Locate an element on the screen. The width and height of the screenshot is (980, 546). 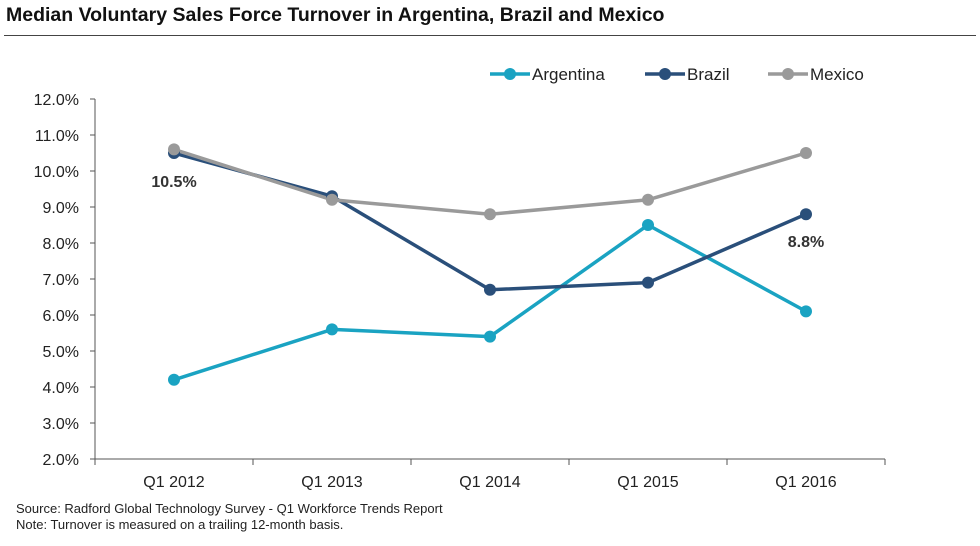
y-tick-label: 6.0% is located at coordinates (61, 316).